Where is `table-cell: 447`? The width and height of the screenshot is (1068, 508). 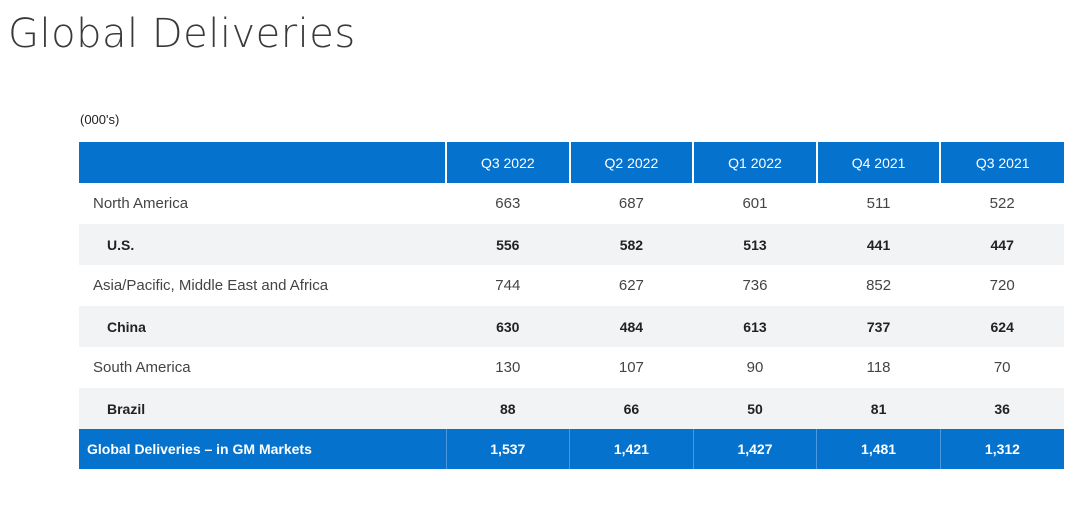
table-cell: 447 is located at coordinates (1002, 244).